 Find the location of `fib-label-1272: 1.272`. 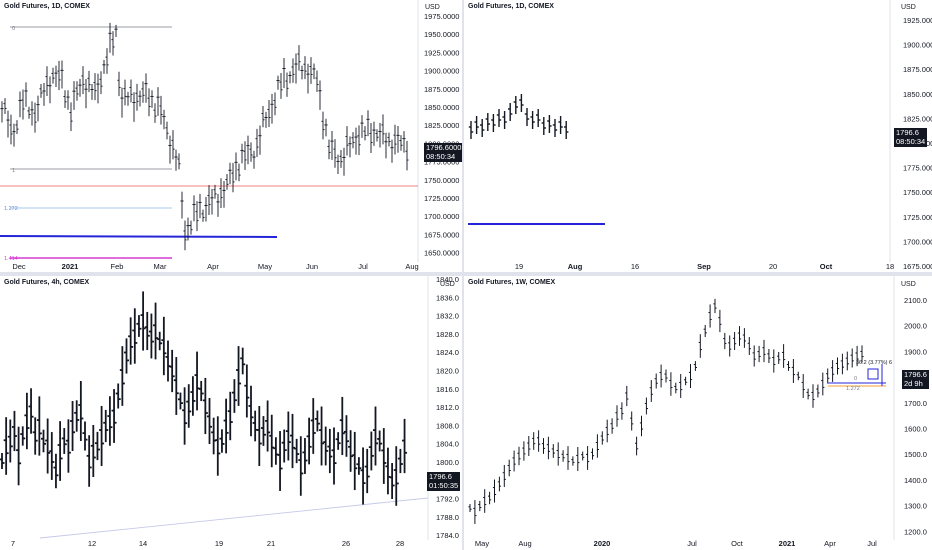

fib-label-1272: 1.272 is located at coordinates (11, 209).